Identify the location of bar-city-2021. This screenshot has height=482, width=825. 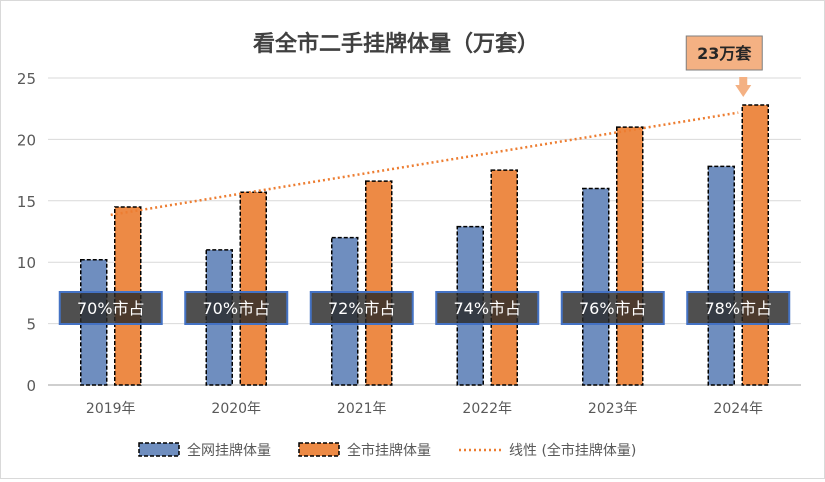
(379, 283).